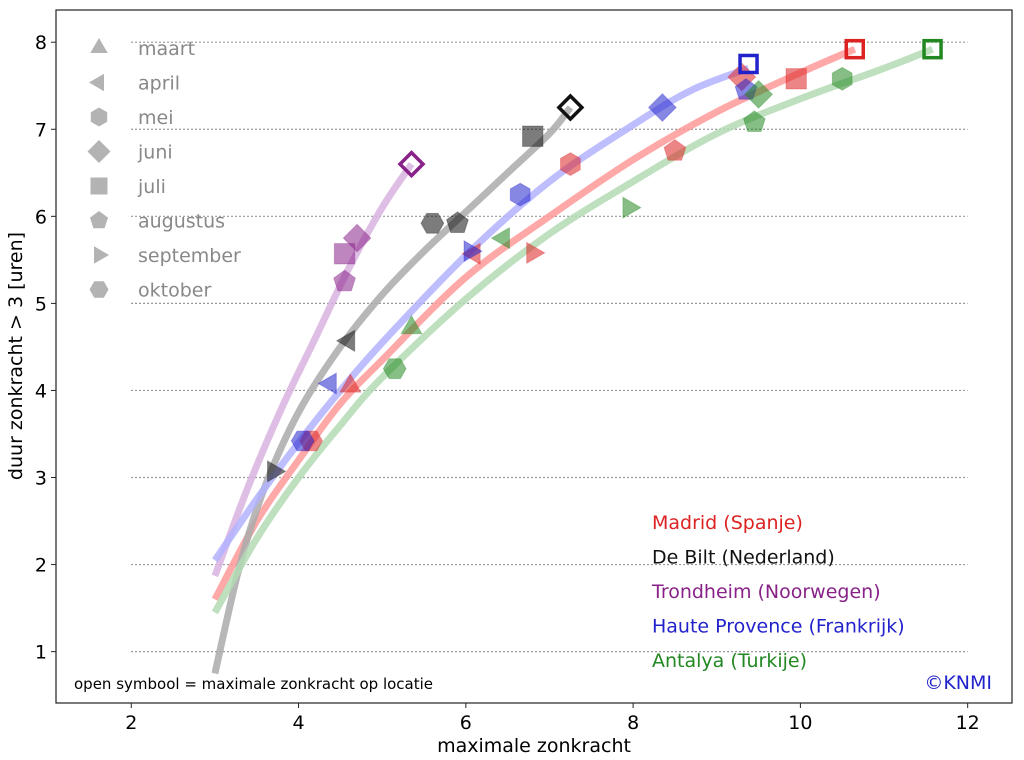 The width and height of the screenshot is (1024, 760). What do you see at coordinates (41, 304) in the screenshot?
I see `y-tick-label: 5` at bounding box center [41, 304].